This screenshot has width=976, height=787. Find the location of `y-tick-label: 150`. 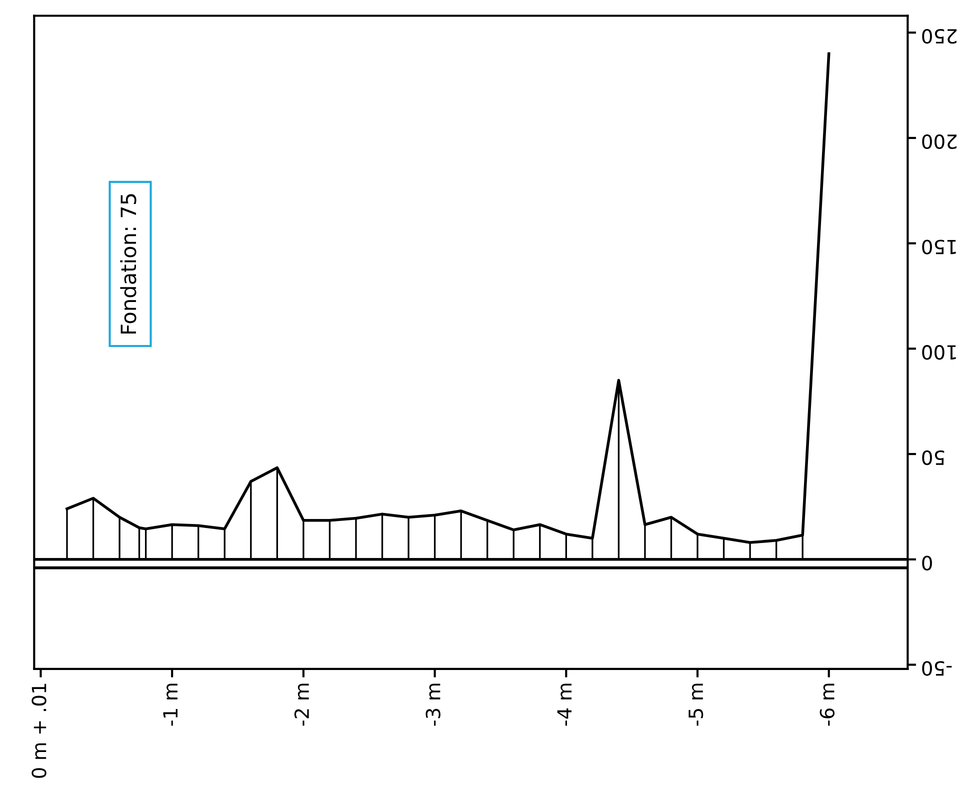

y-tick-label: 150 is located at coordinates (939, 247).